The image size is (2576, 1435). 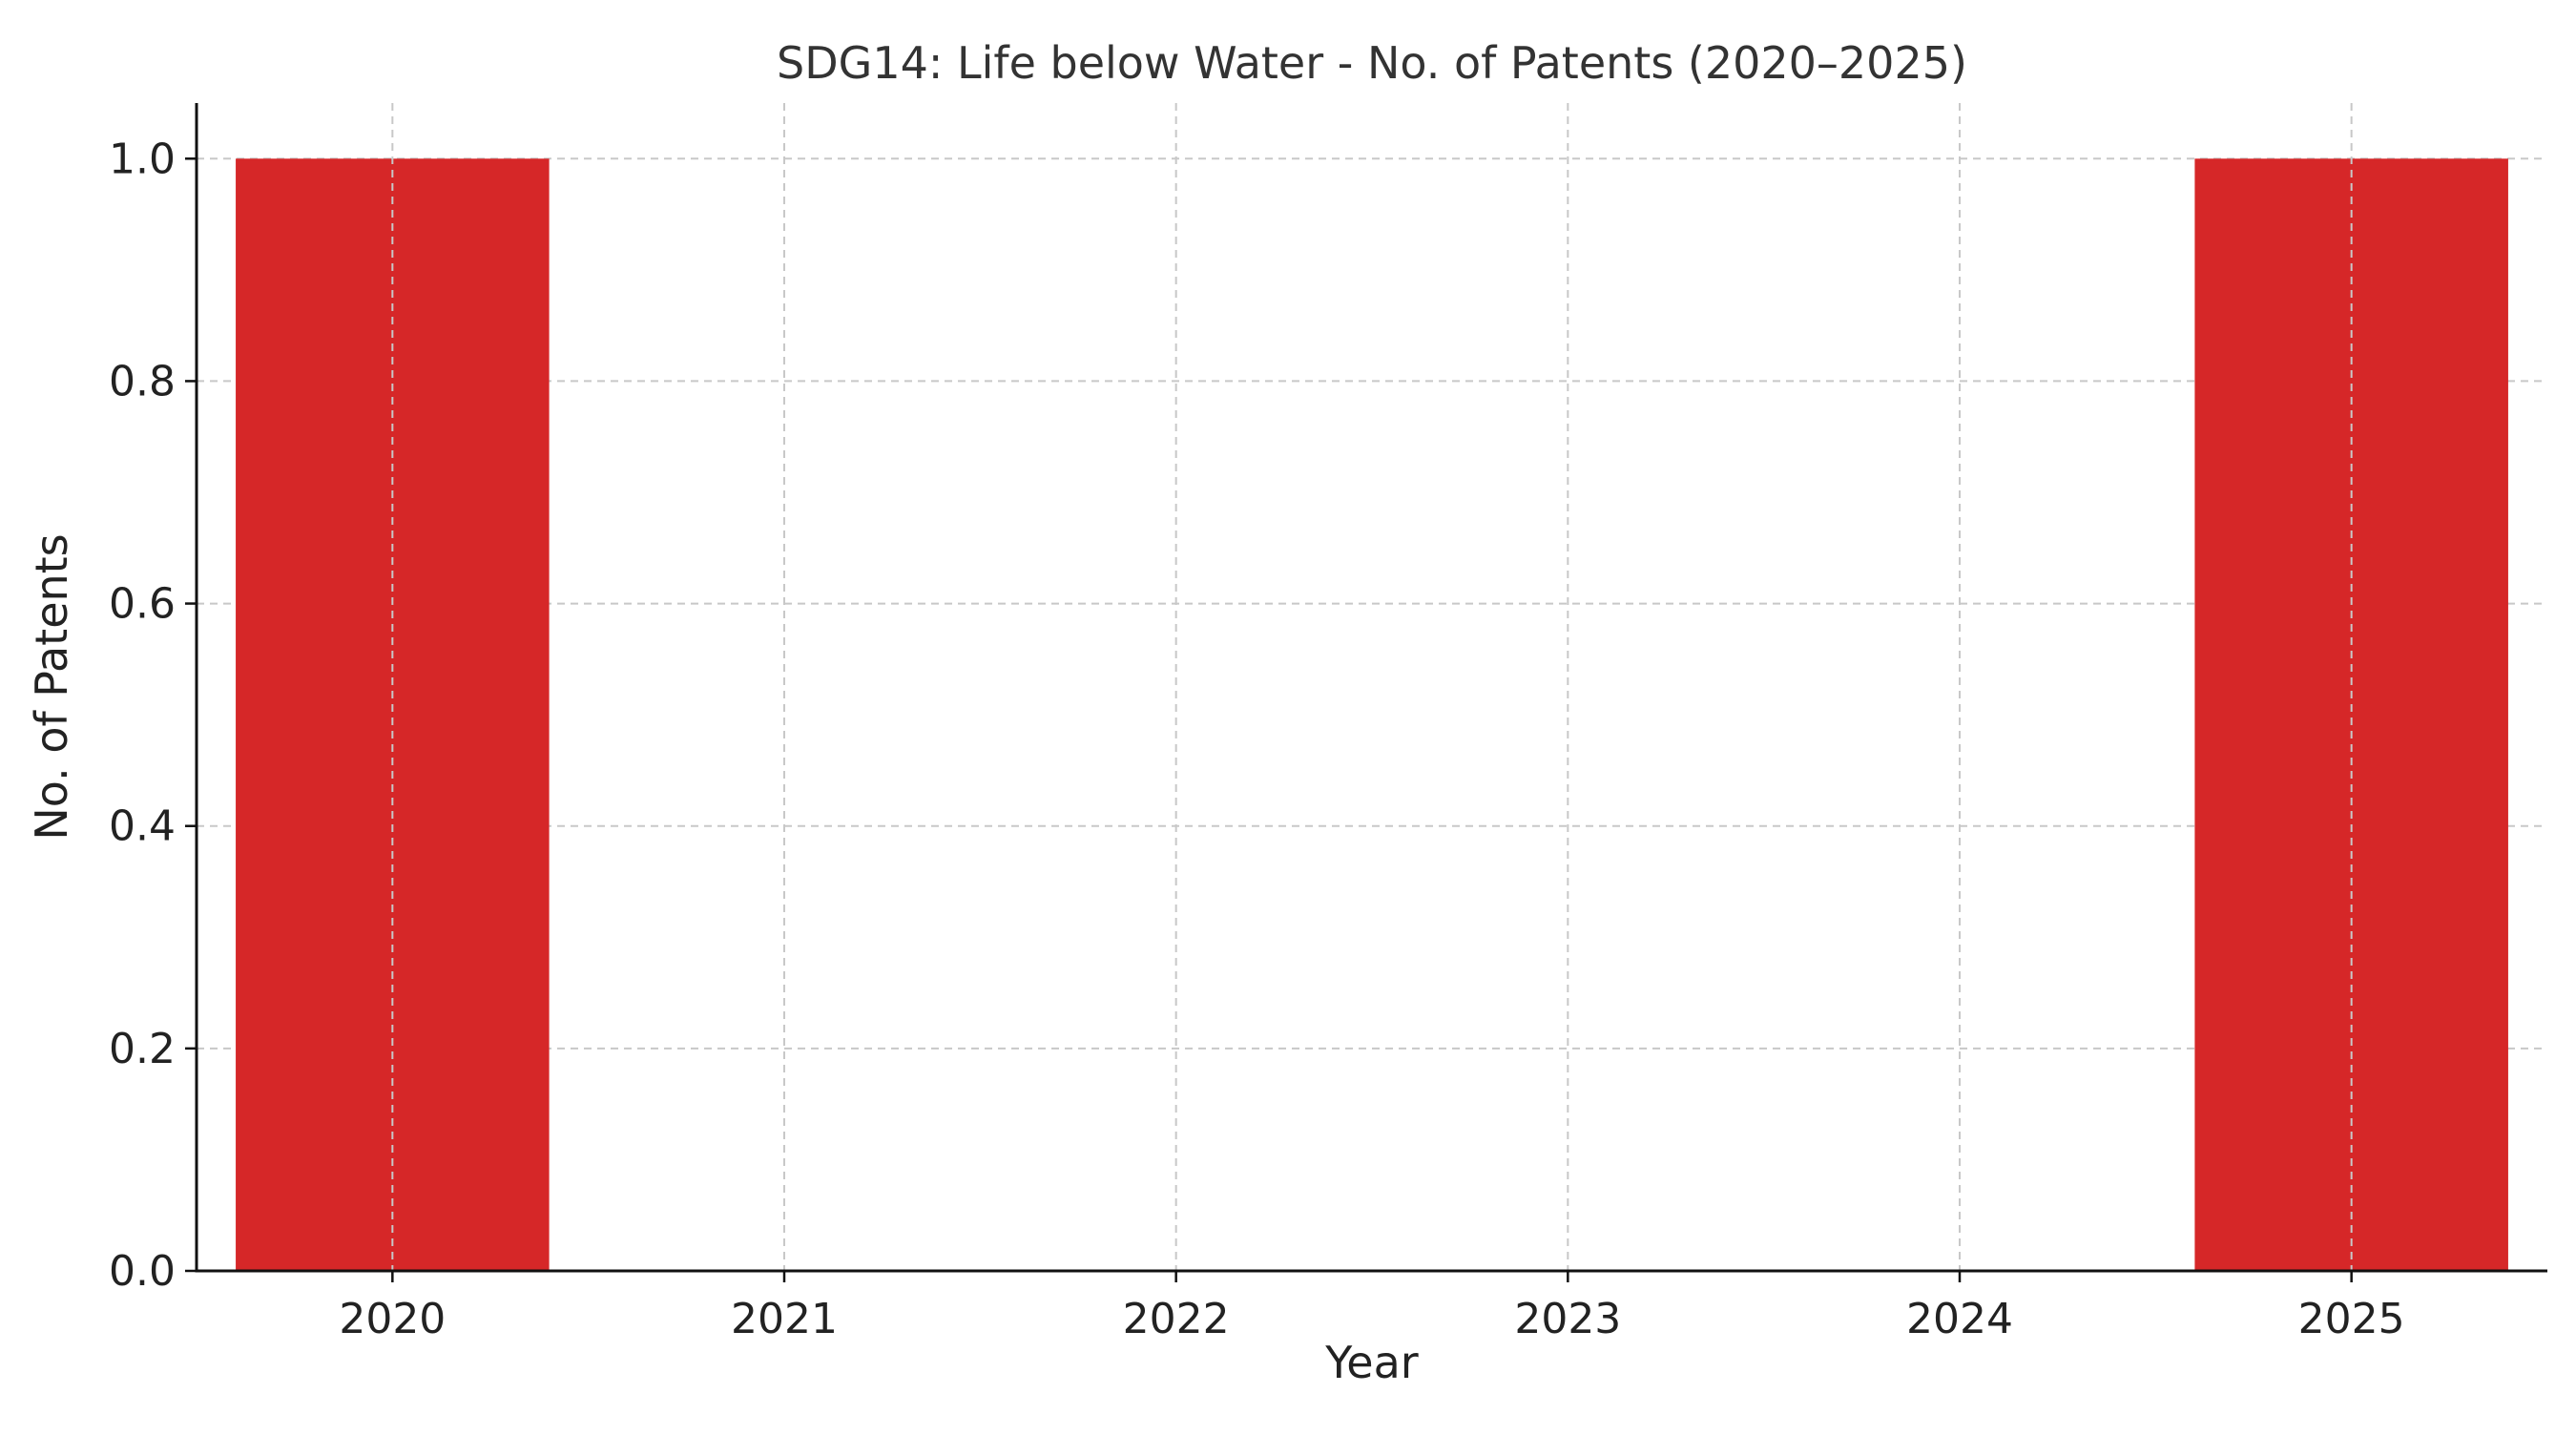 I want to click on y-axis-title: No. of Patents, so click(x=51, y=686).